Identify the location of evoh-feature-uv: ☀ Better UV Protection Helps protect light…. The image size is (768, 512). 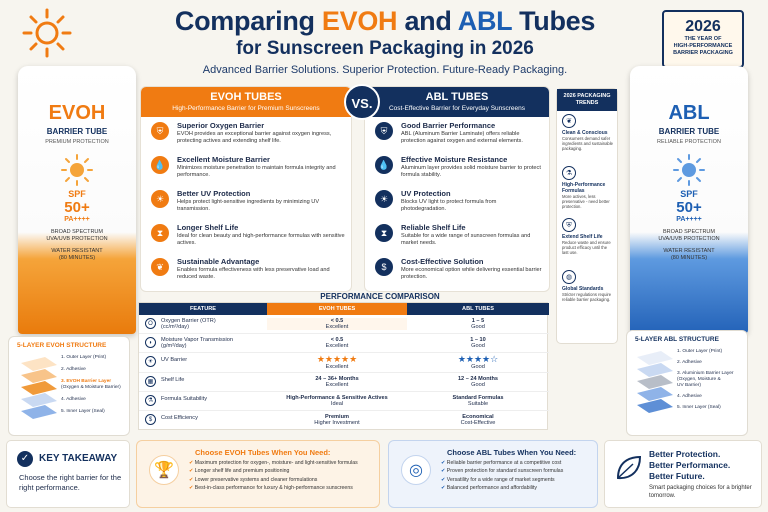
(246, 202).